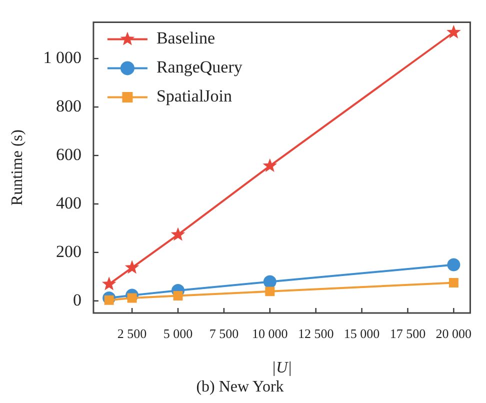  I want to click on y-tick-label: 0, so click(77, 300).